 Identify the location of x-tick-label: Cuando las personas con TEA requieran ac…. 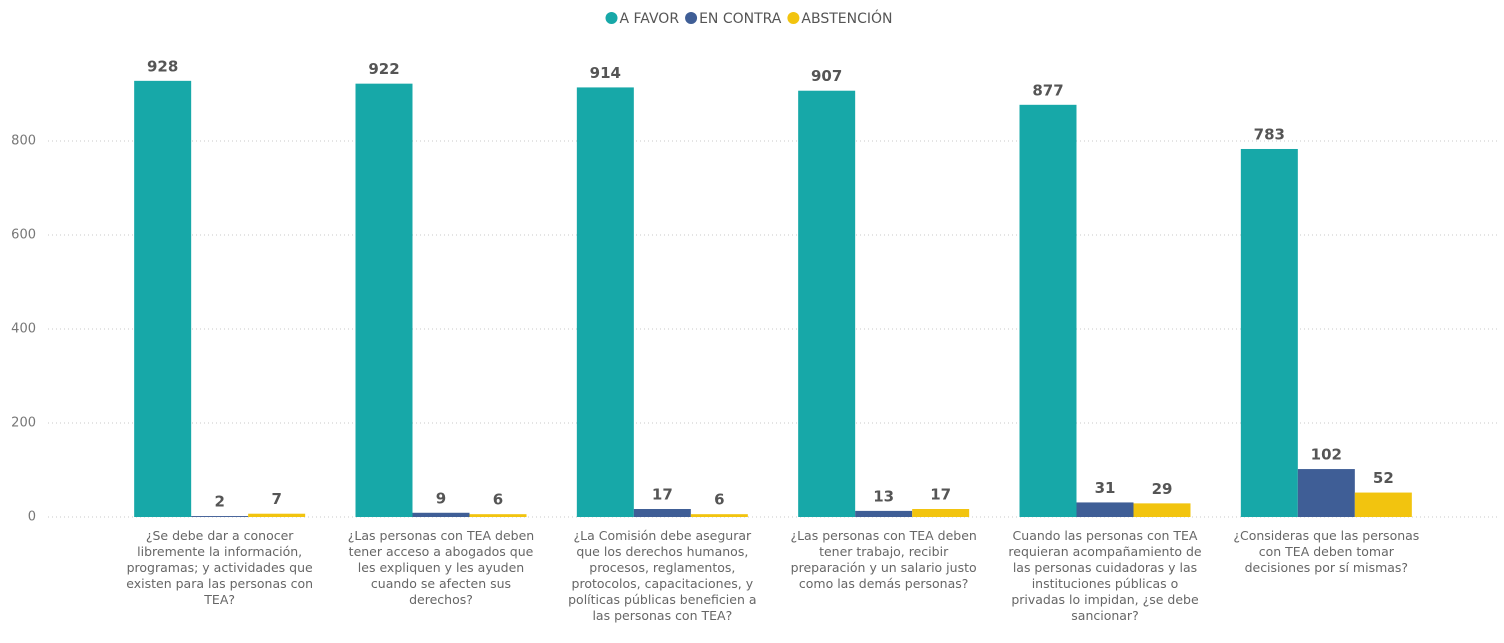
(1105, 575).